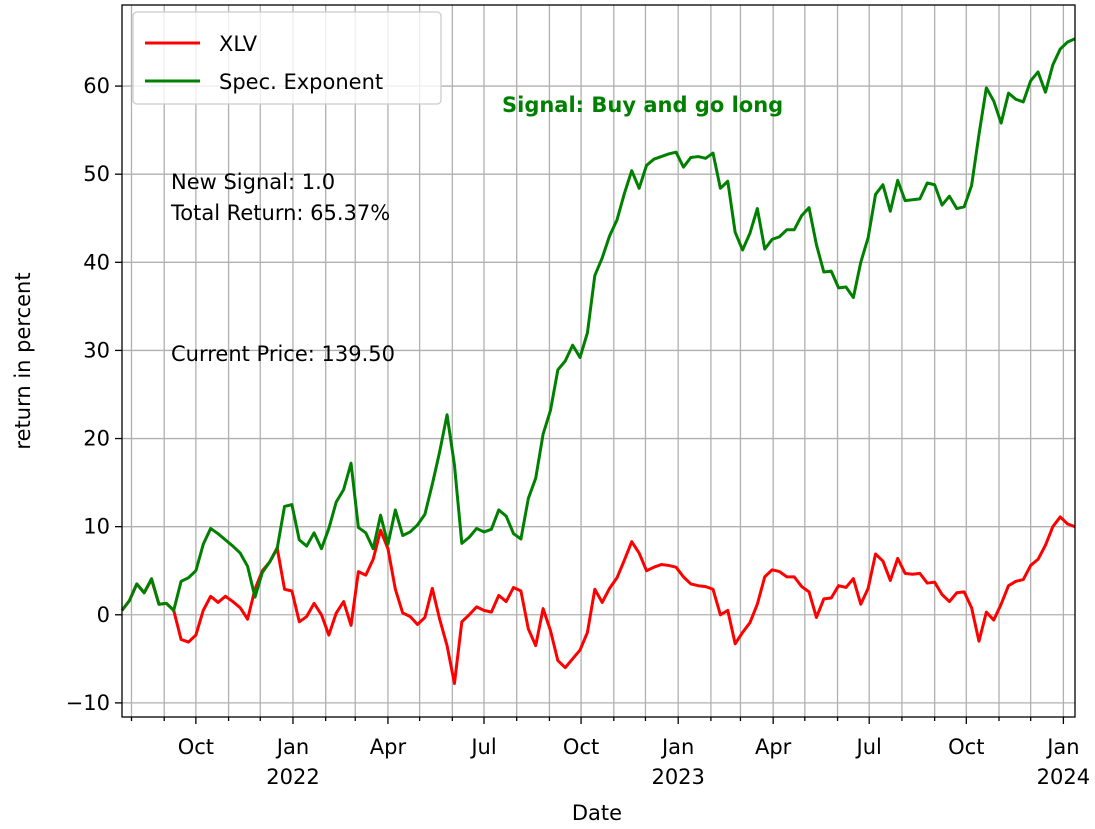 The width and height of the screenshot is (1095, 829). What do you see at coordinates (103, 615) in the screenshot?
I see `y-tick-label: 0` at bounding box center [103, 615].